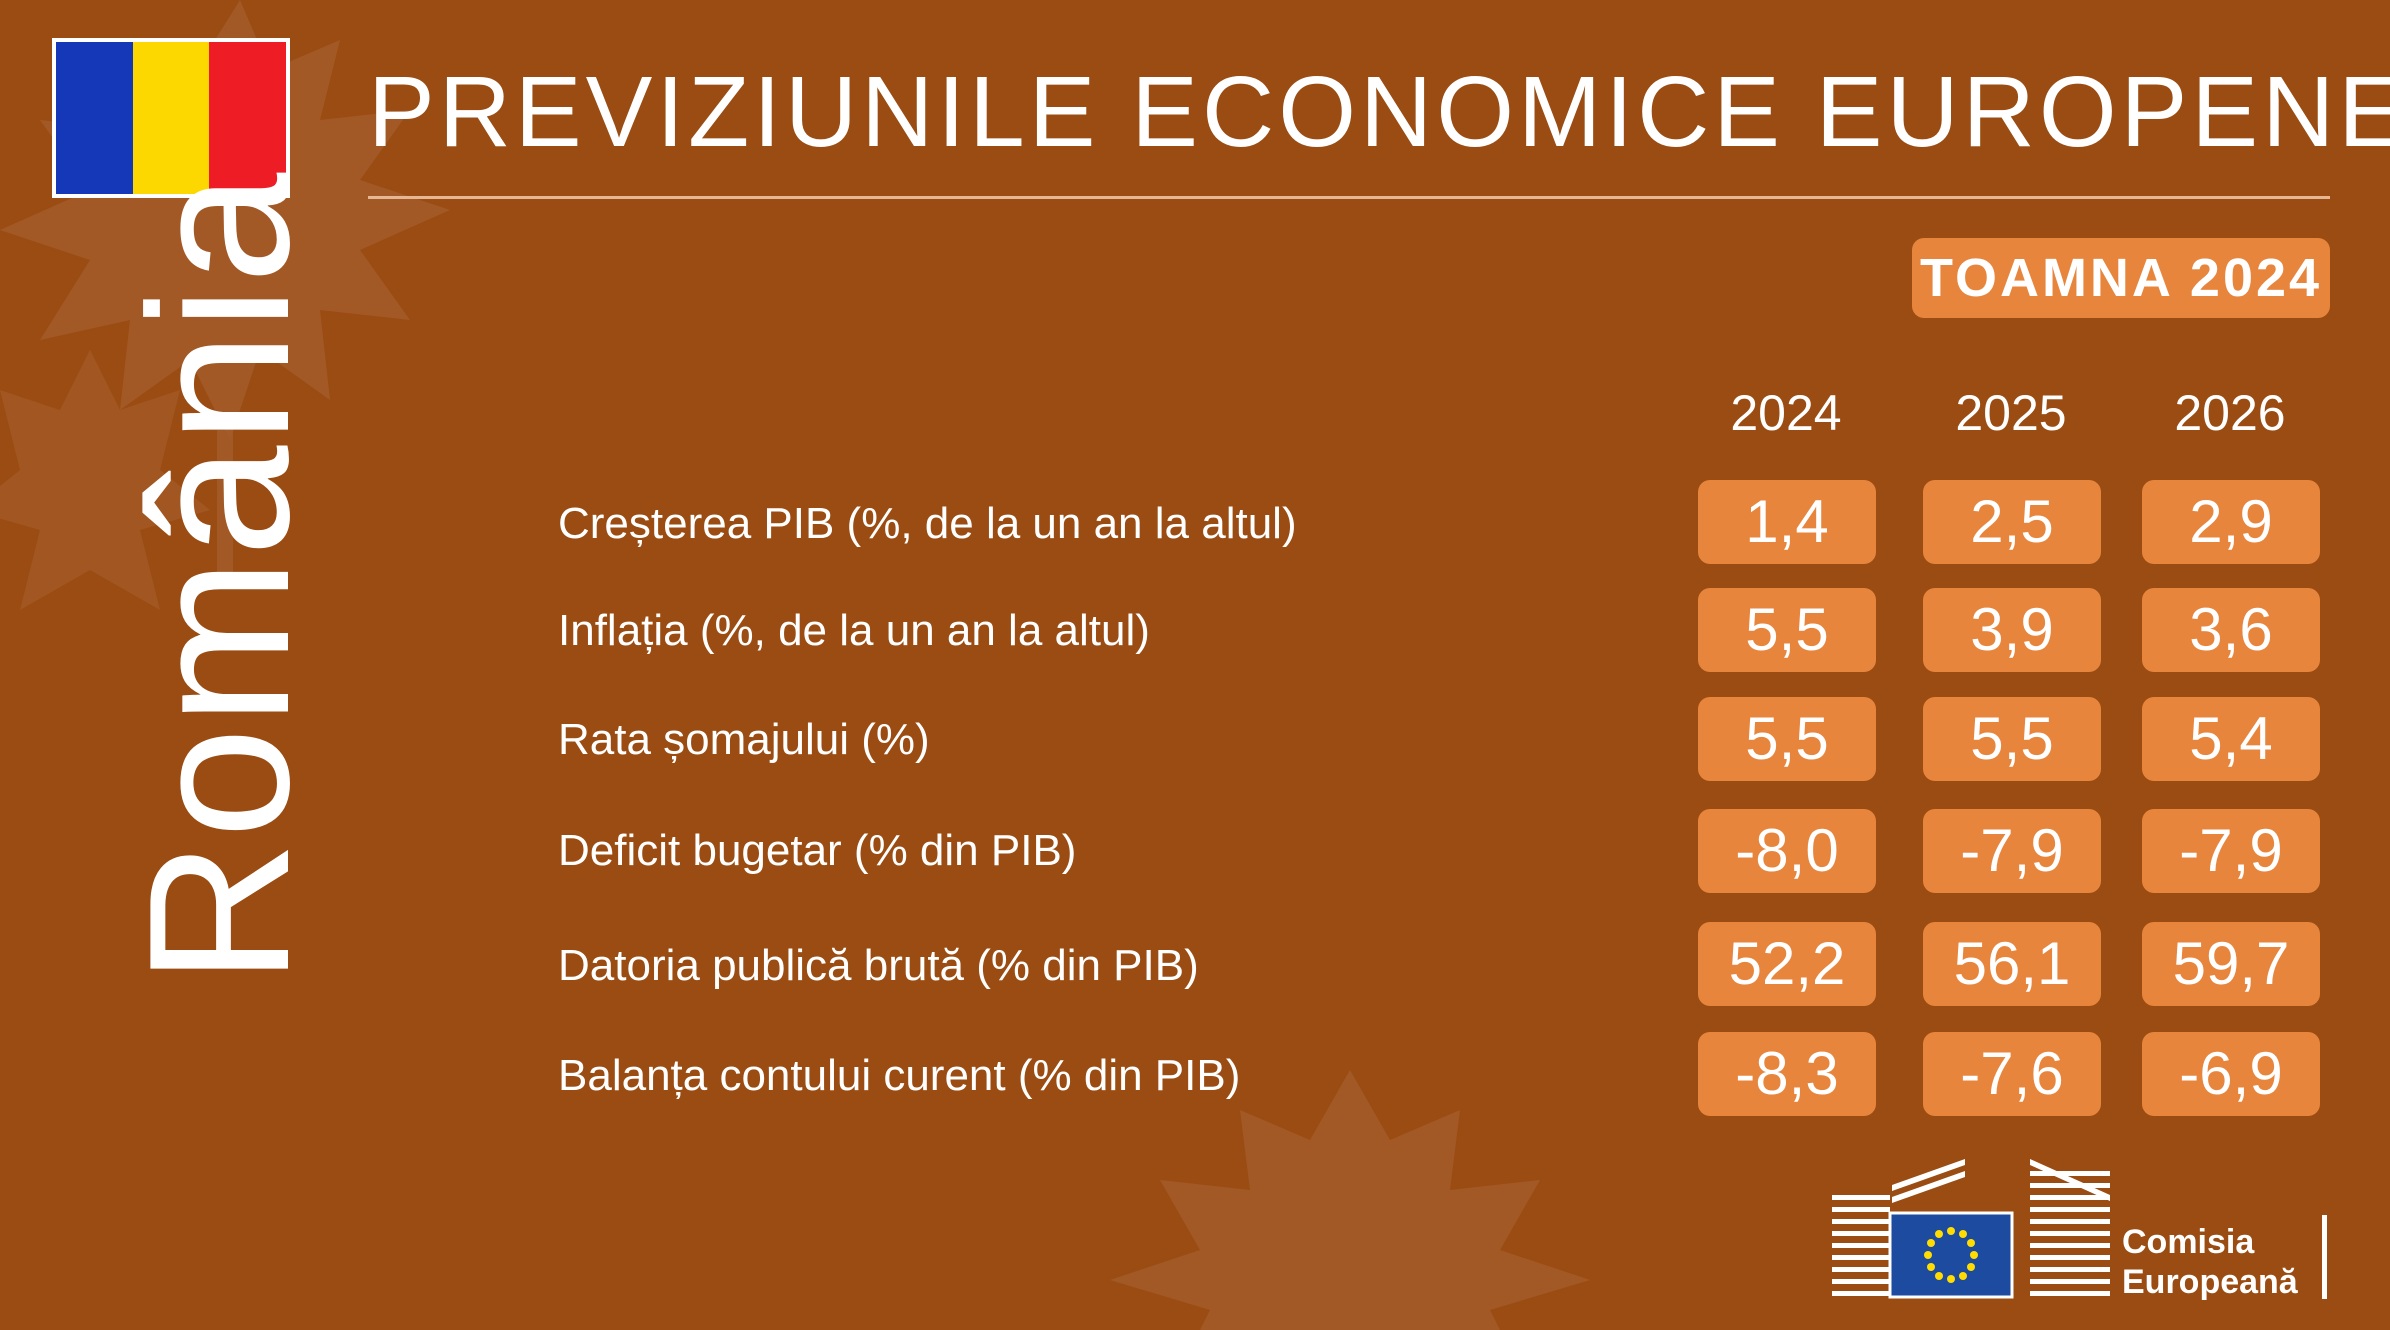 This screenshot has width=2390, height=1330. I want to click on value-cell: 56,1, so click(2012, 964).